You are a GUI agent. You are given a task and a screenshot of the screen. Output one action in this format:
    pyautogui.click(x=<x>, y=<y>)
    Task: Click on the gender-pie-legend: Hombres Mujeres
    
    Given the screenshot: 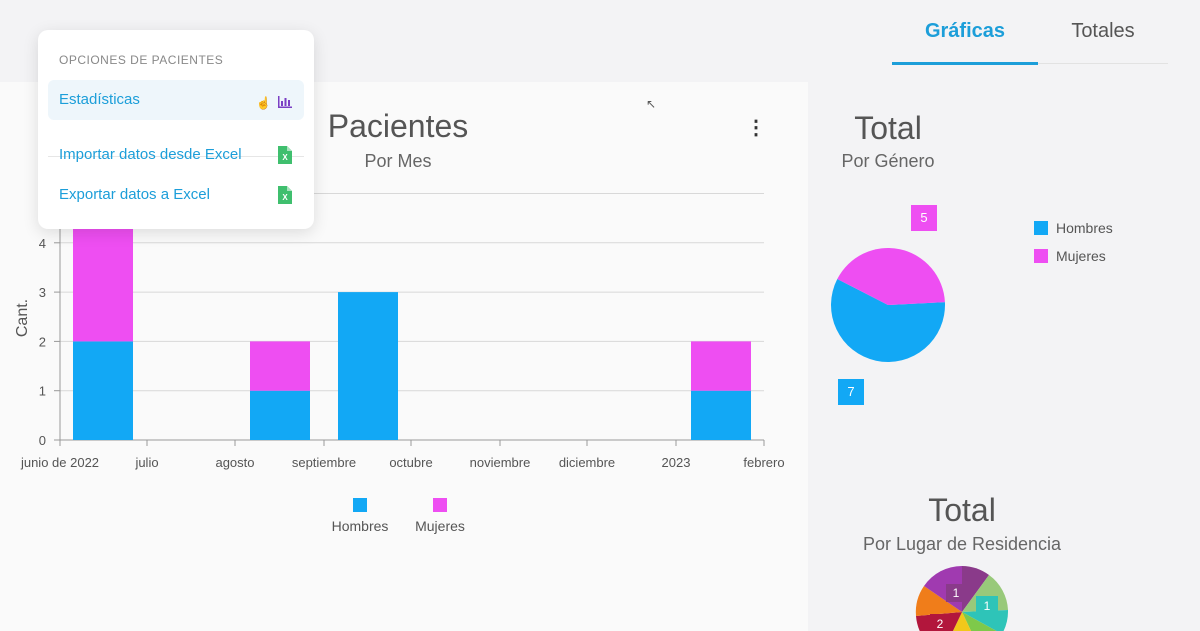 What is the action you would take?
    pyautogui.click(x=1073, y=242)
    